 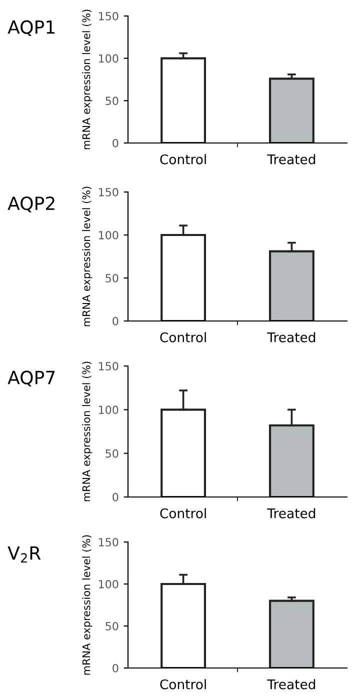 What do you see at coordinates (31, 378) in the screenshot?
I see `chart-title: AQP7` at bounding box center [31, 378].